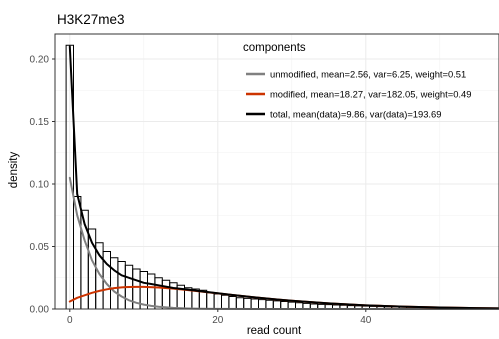  What do you see at coordinates (355, 114) in the screenshot?
I see `legend-label-3: total, mean(data)=9.86, var(data)=193.69` at bounding box center [355, 114].